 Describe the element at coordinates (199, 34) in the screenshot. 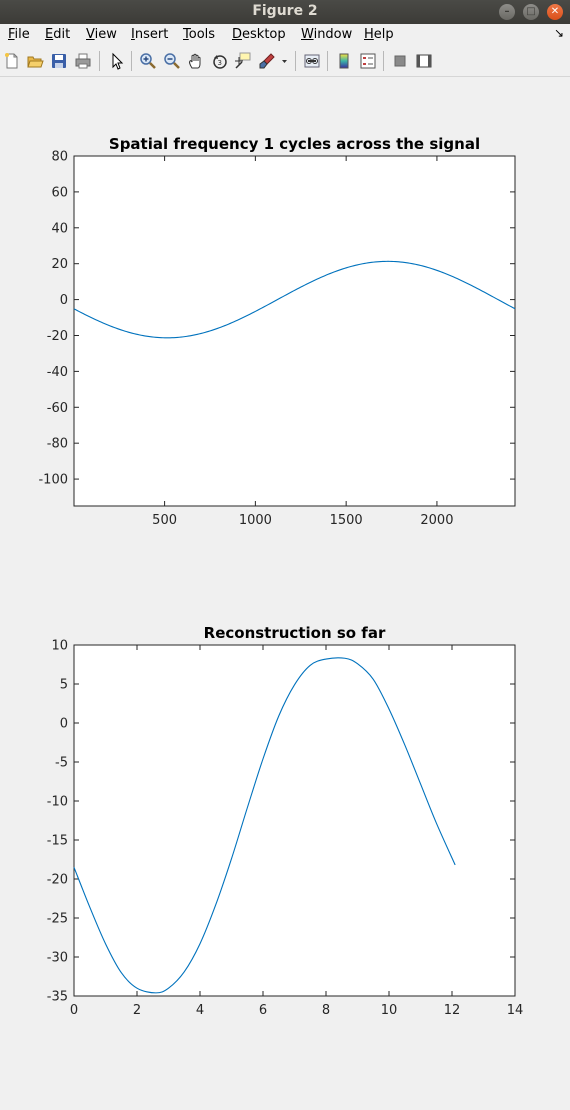

I see `menu-tools: Tools` at that location.